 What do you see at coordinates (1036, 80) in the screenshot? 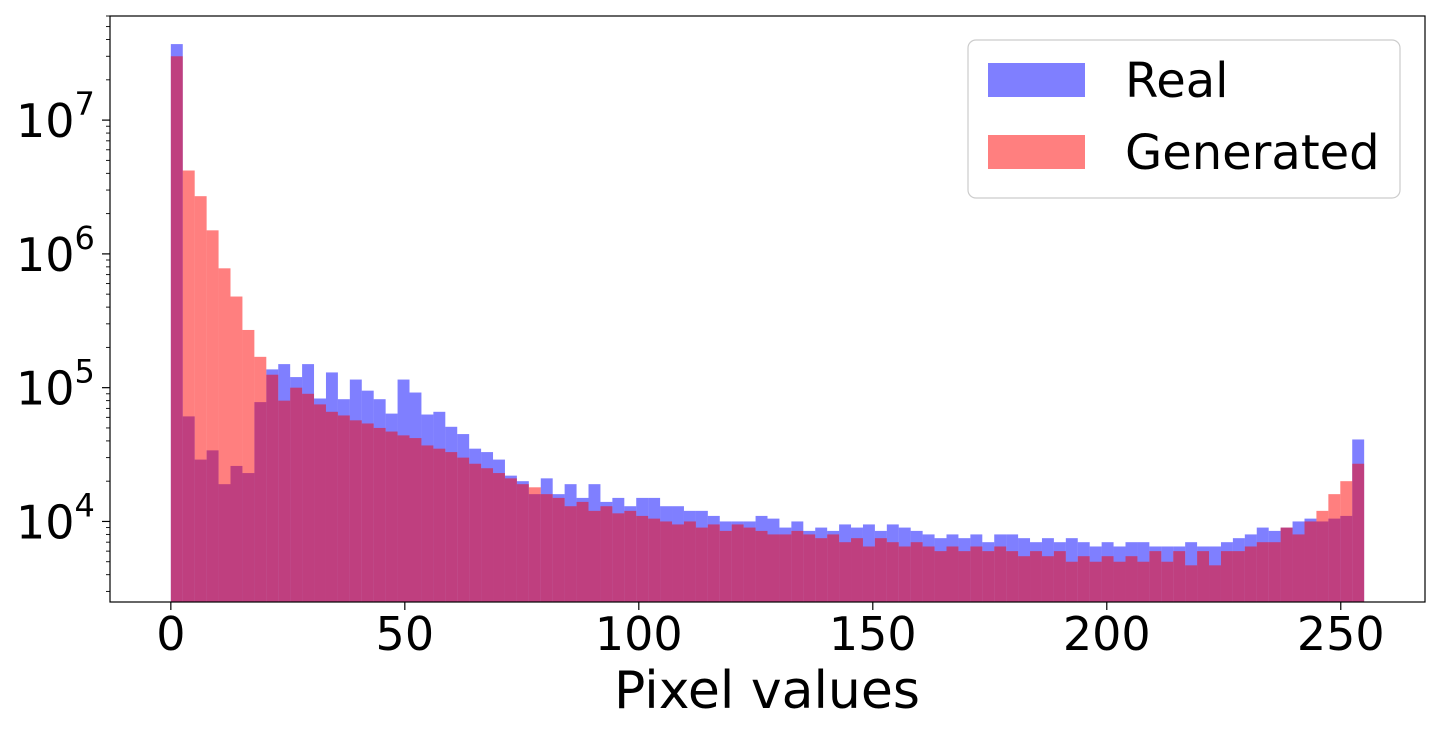
I see `legend-swatch-real` at bounding box center [1036, 80].